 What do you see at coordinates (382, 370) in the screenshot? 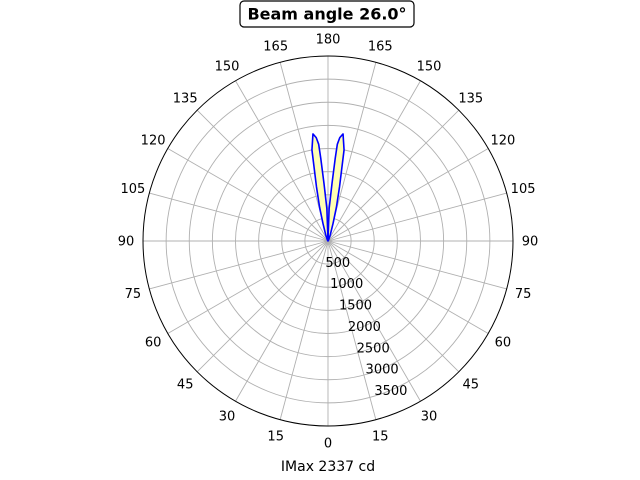
I see `r-tick-label: 3000` at bounding box center [382, 370].